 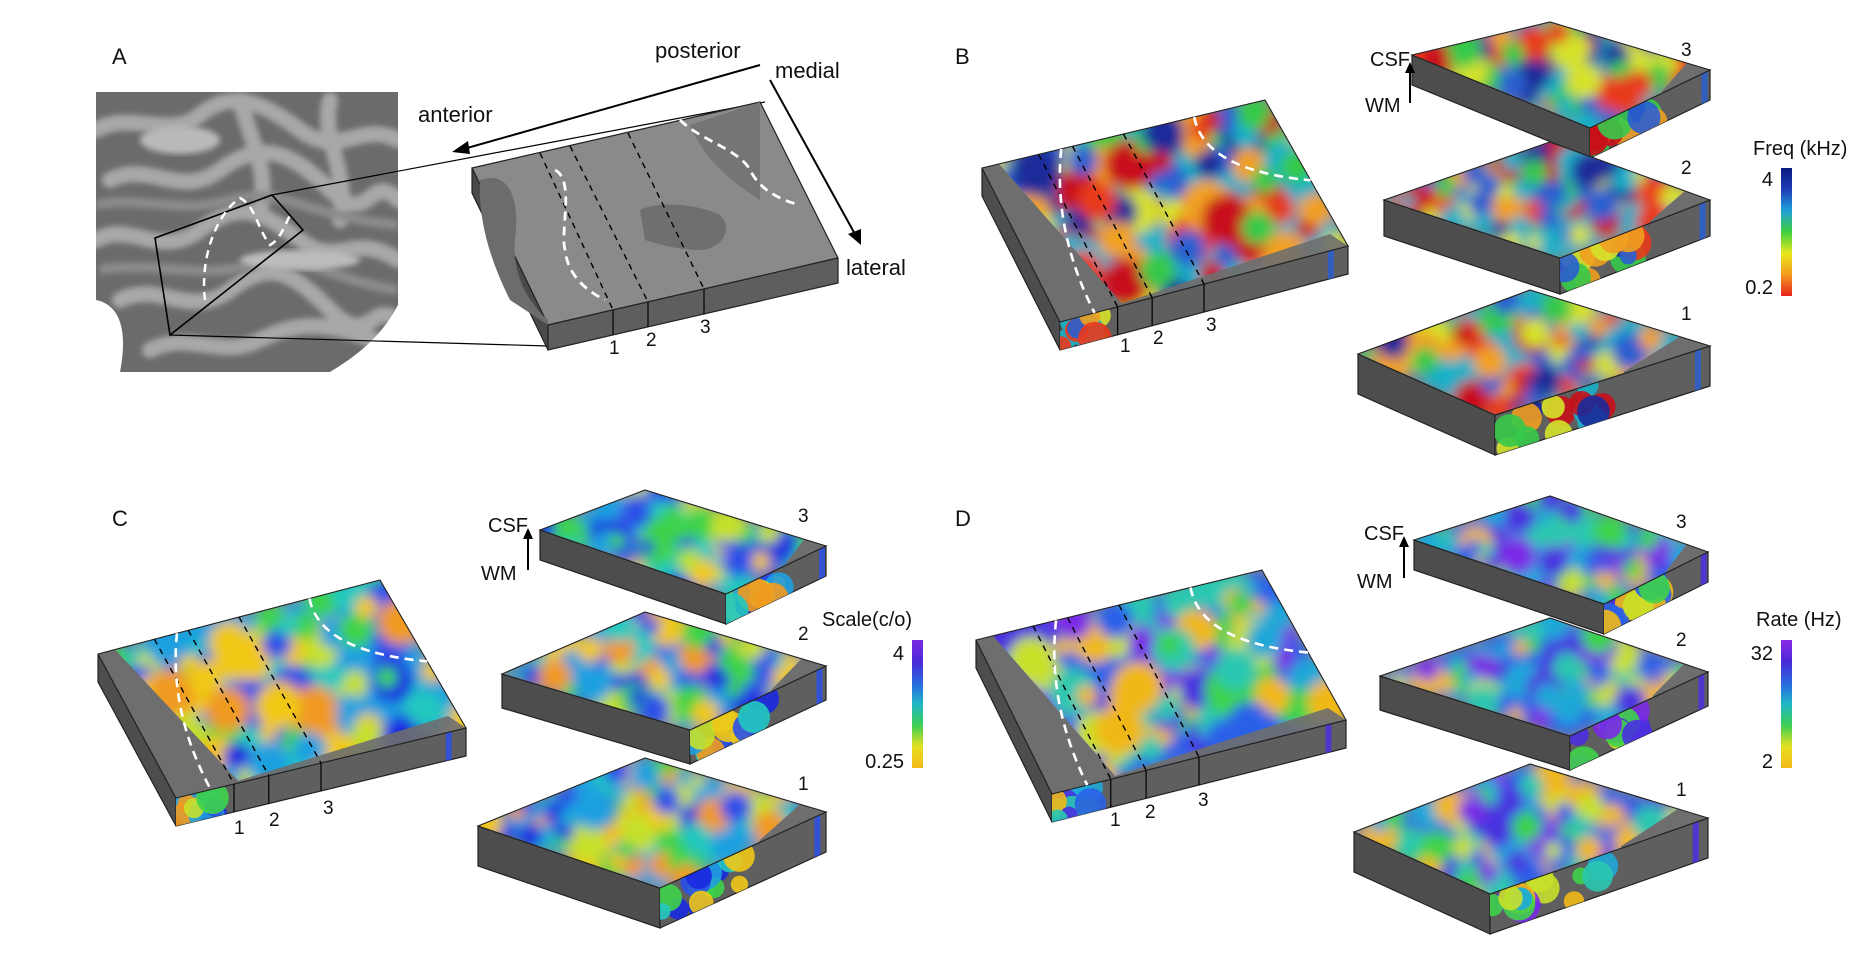 What do you see at coordinates (884, 762) in the screenshot?
I see `colorbar-min: 0.25` at bounding box center [884, 762].